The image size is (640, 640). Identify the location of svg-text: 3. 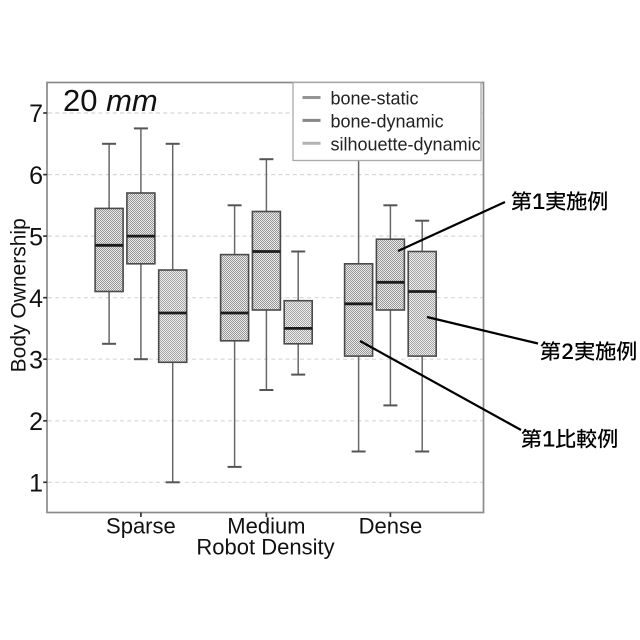
(36, 360).